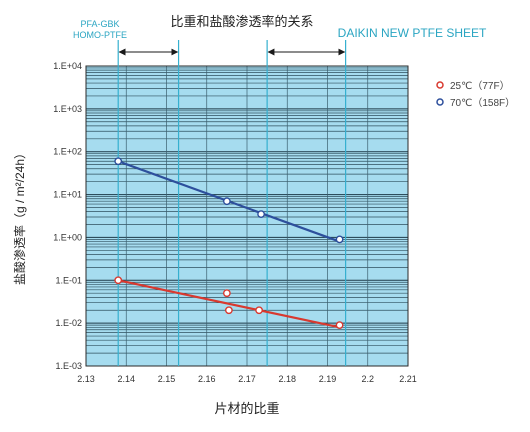  What do you see at coordinates (67, 152) in the screenshot?
I see `y-tick-label: 1.E+02` at bounding box center [67, 152].